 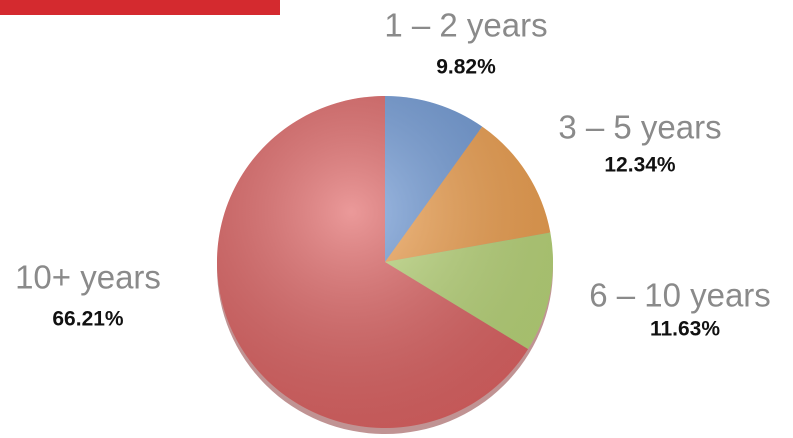 I want to click on value-label: 11.63%, so click(x=685, y=329).